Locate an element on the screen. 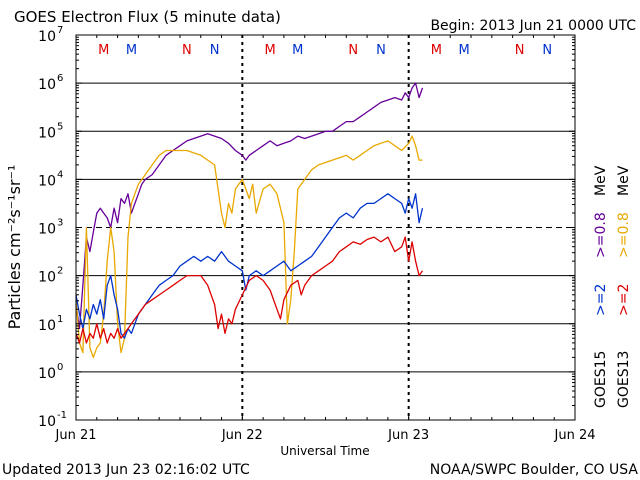  series-line is located at coordinates (249, 290).